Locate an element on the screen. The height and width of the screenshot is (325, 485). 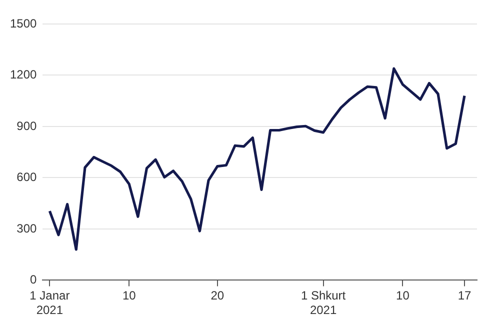
x-tick-label: 20 is located at coordinates (217, 295).